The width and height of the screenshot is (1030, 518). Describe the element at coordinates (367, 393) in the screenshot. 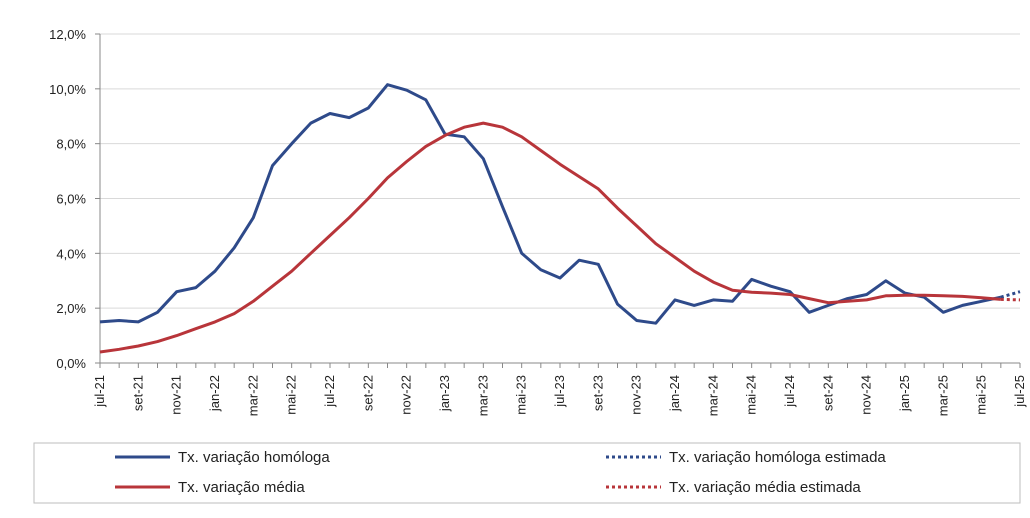

I see `x-tick-label: set-22` at that location.